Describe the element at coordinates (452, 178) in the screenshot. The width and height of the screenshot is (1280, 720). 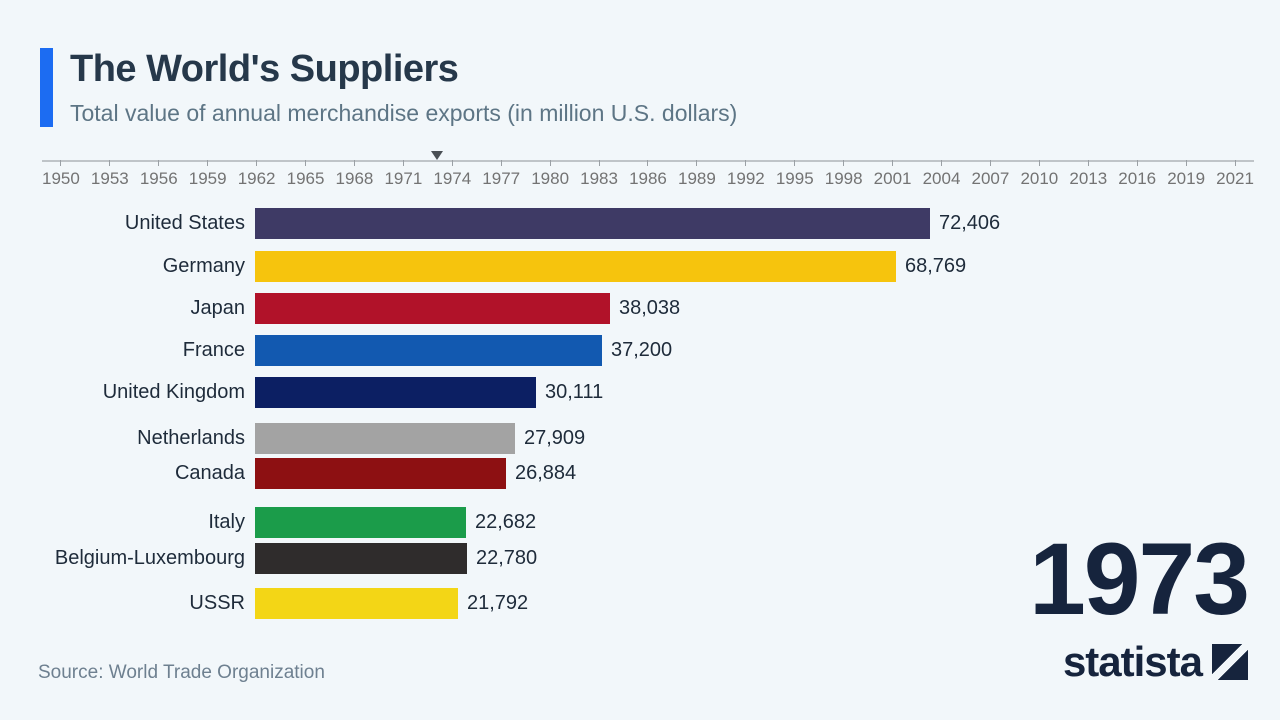
I see `timeline-year-label: 1974` at that location.